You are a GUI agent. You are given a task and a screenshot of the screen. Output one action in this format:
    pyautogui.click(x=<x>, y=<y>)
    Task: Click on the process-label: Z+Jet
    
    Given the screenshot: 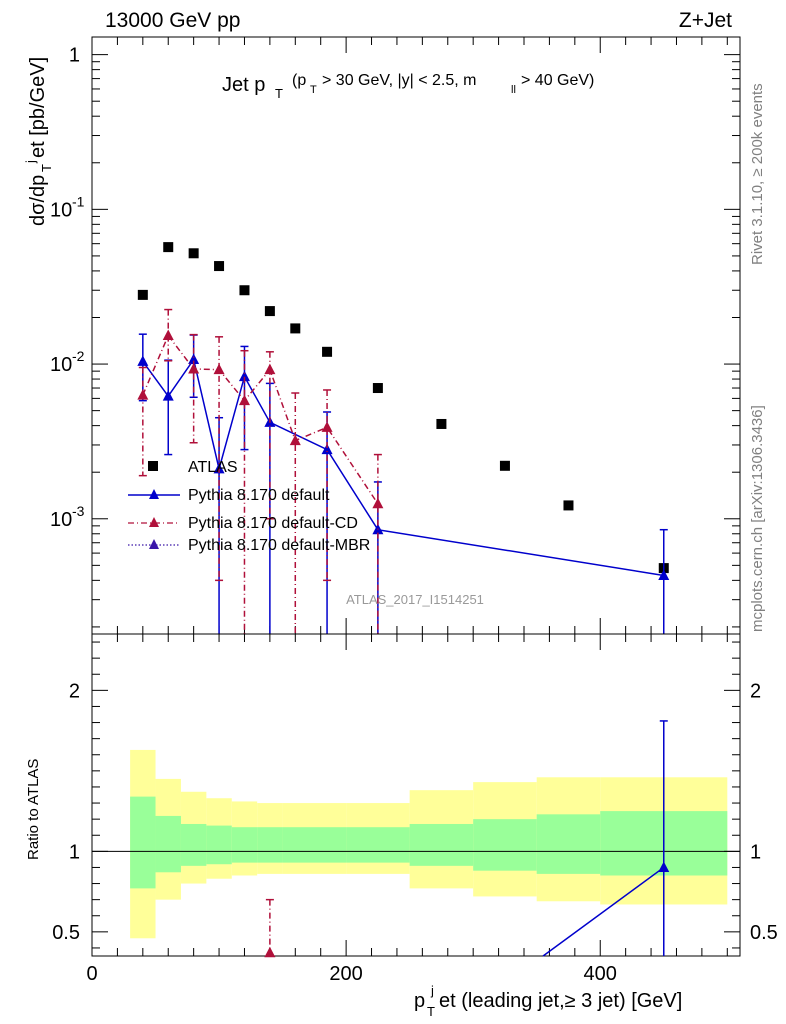 What is the action you would take?
    pyautogui.click(x=705, y=20)
    